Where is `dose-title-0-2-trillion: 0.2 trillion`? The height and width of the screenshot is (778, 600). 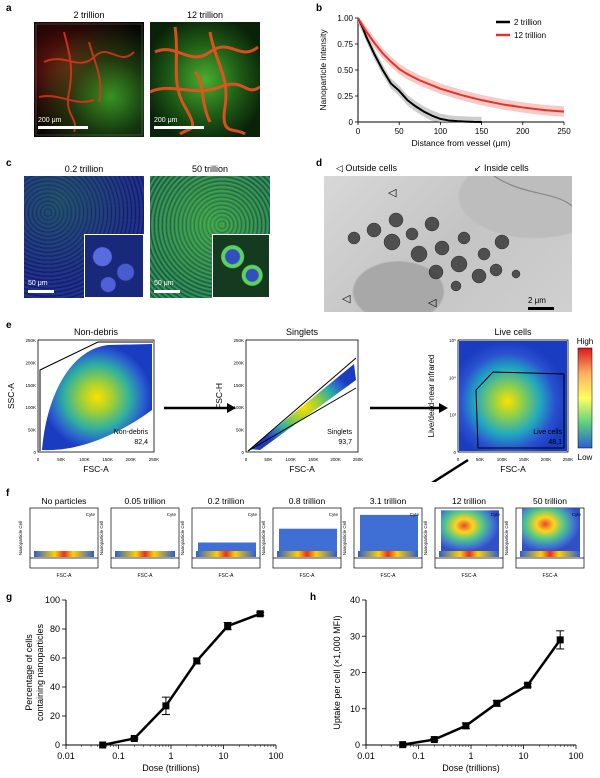 dose-title-0-2-trillion: 0.2 trillion is located at coordinates (226, 501).